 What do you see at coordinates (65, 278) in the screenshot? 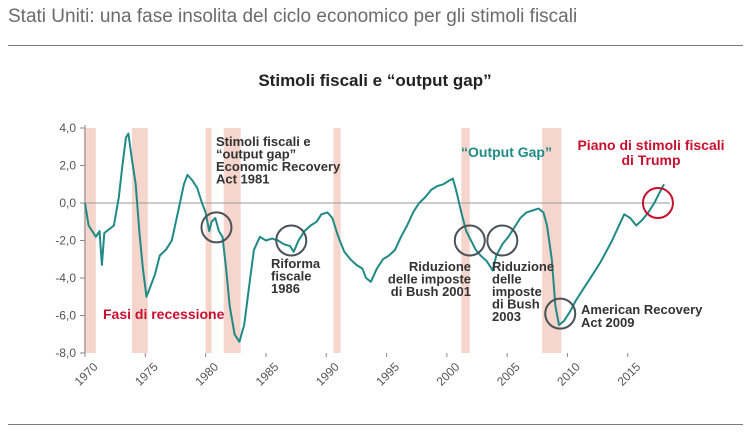
I see `y-tick-label: -4,0` at bounding box center [65, 278].